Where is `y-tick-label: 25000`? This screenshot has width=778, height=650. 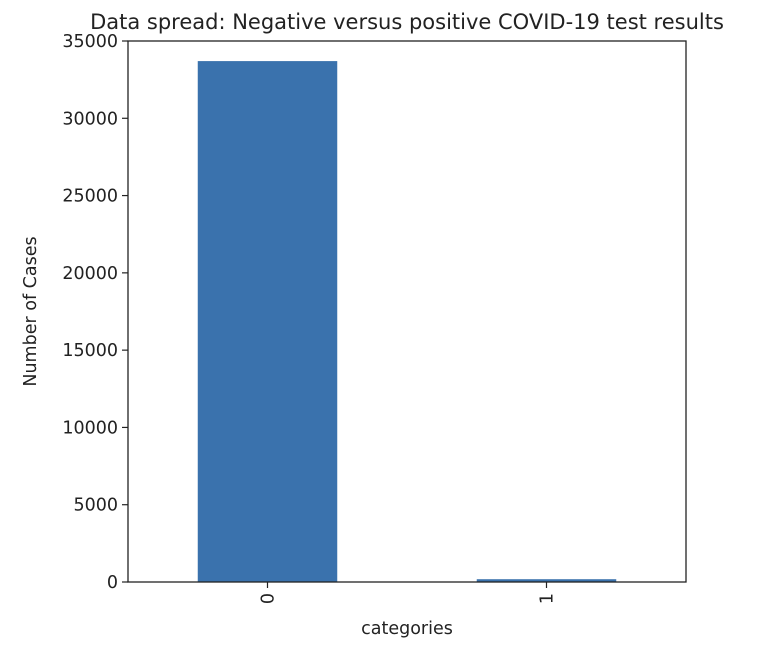
y-tick-label: 25000 is located at coordinates (90, 197).